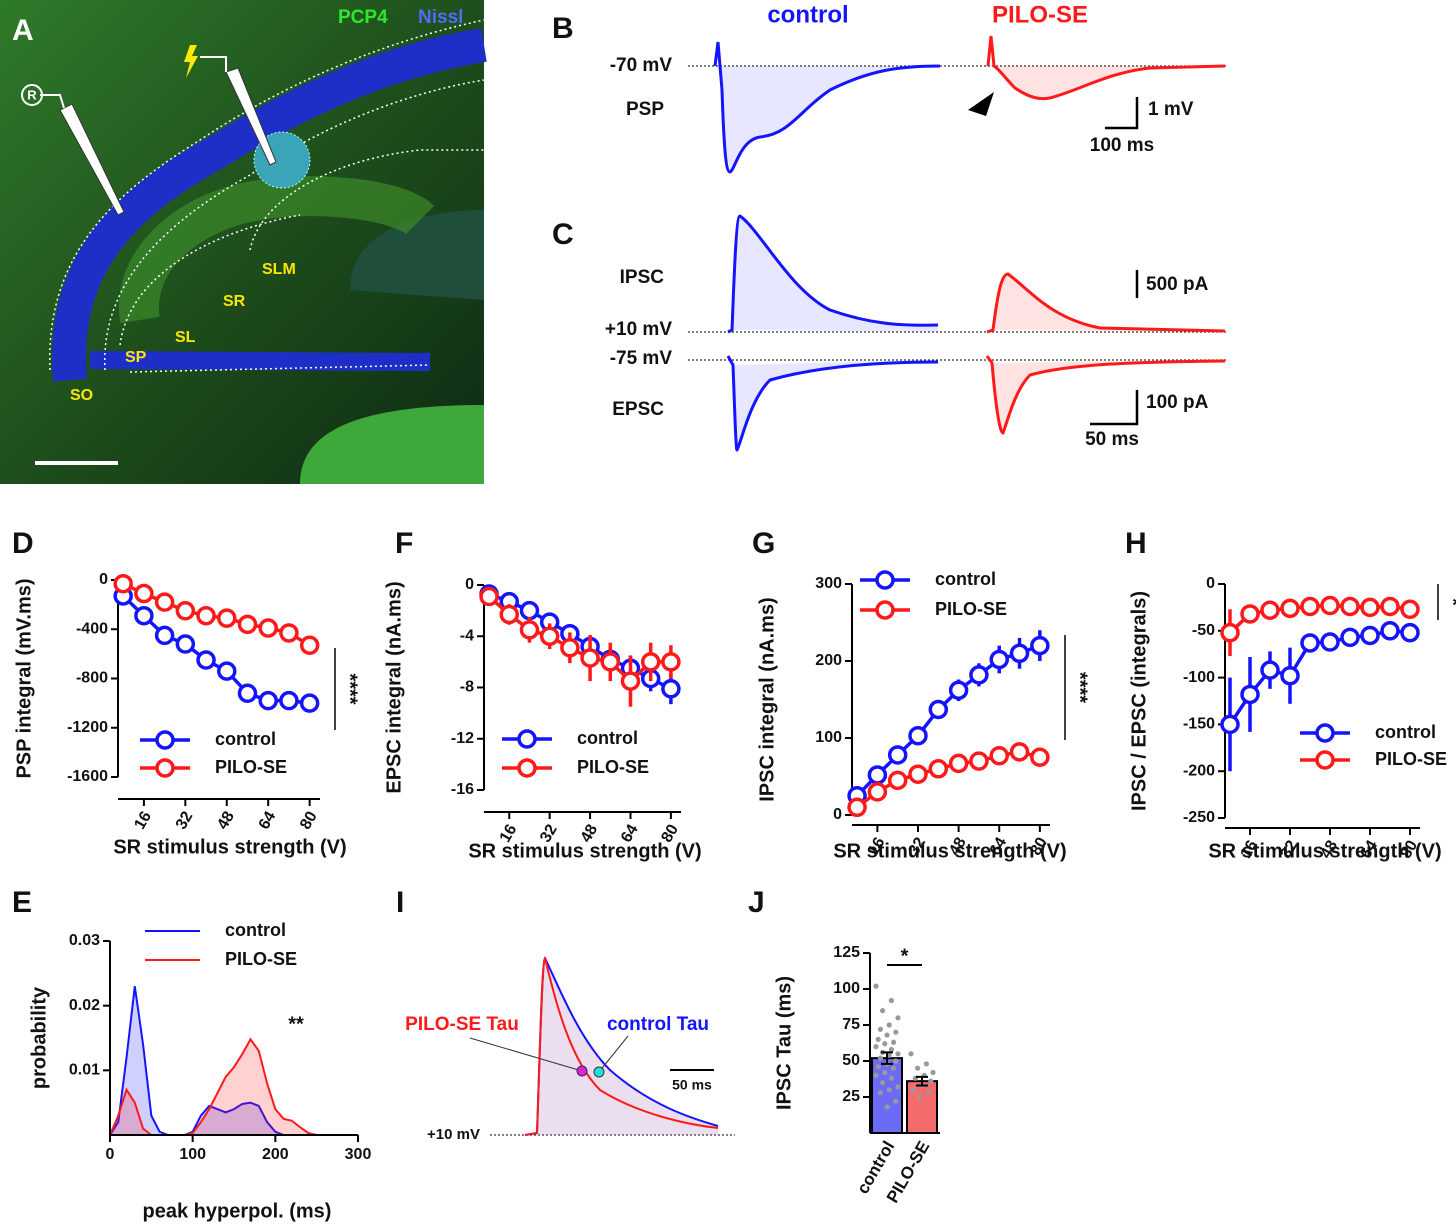 The width and height of the screenshot is (1456, 1226). What do you see at coordinates (296, 1024) in the screenshot?
I see `significance: **` at bounding box center [296, 1024].